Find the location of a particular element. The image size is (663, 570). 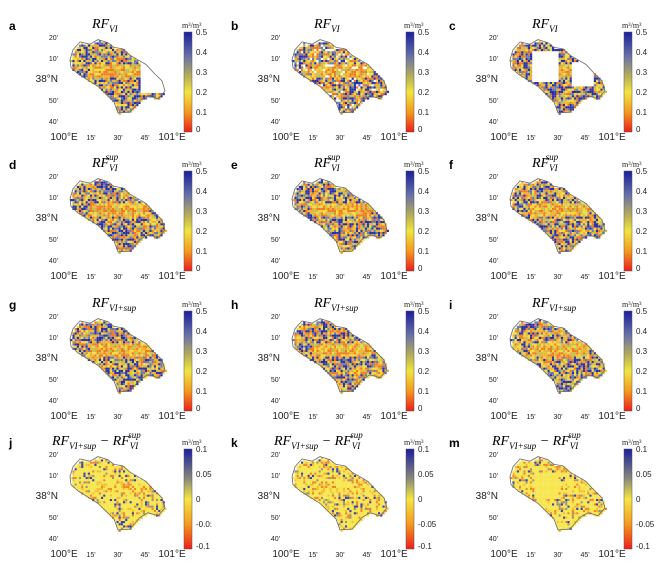

panel-label: h is located at coordinates (234, 305).